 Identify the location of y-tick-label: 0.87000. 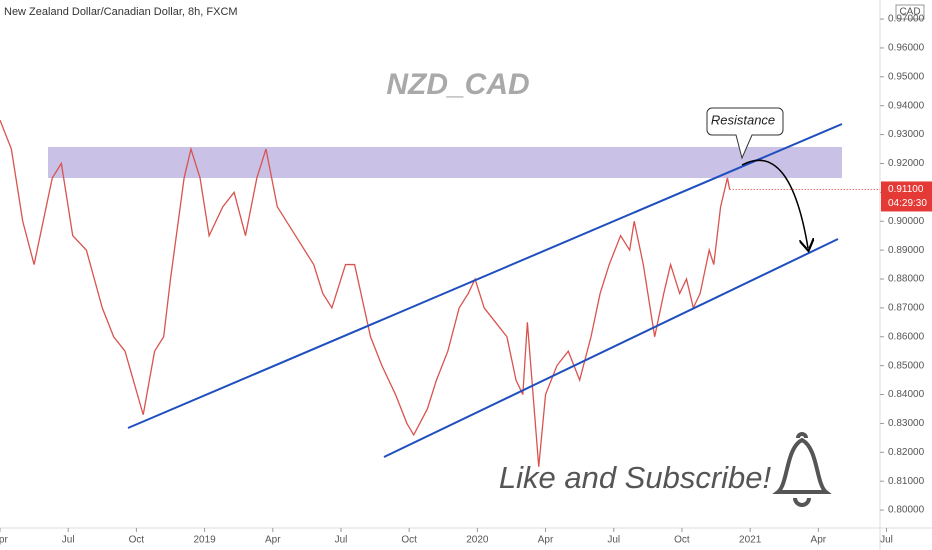
(906, 308).